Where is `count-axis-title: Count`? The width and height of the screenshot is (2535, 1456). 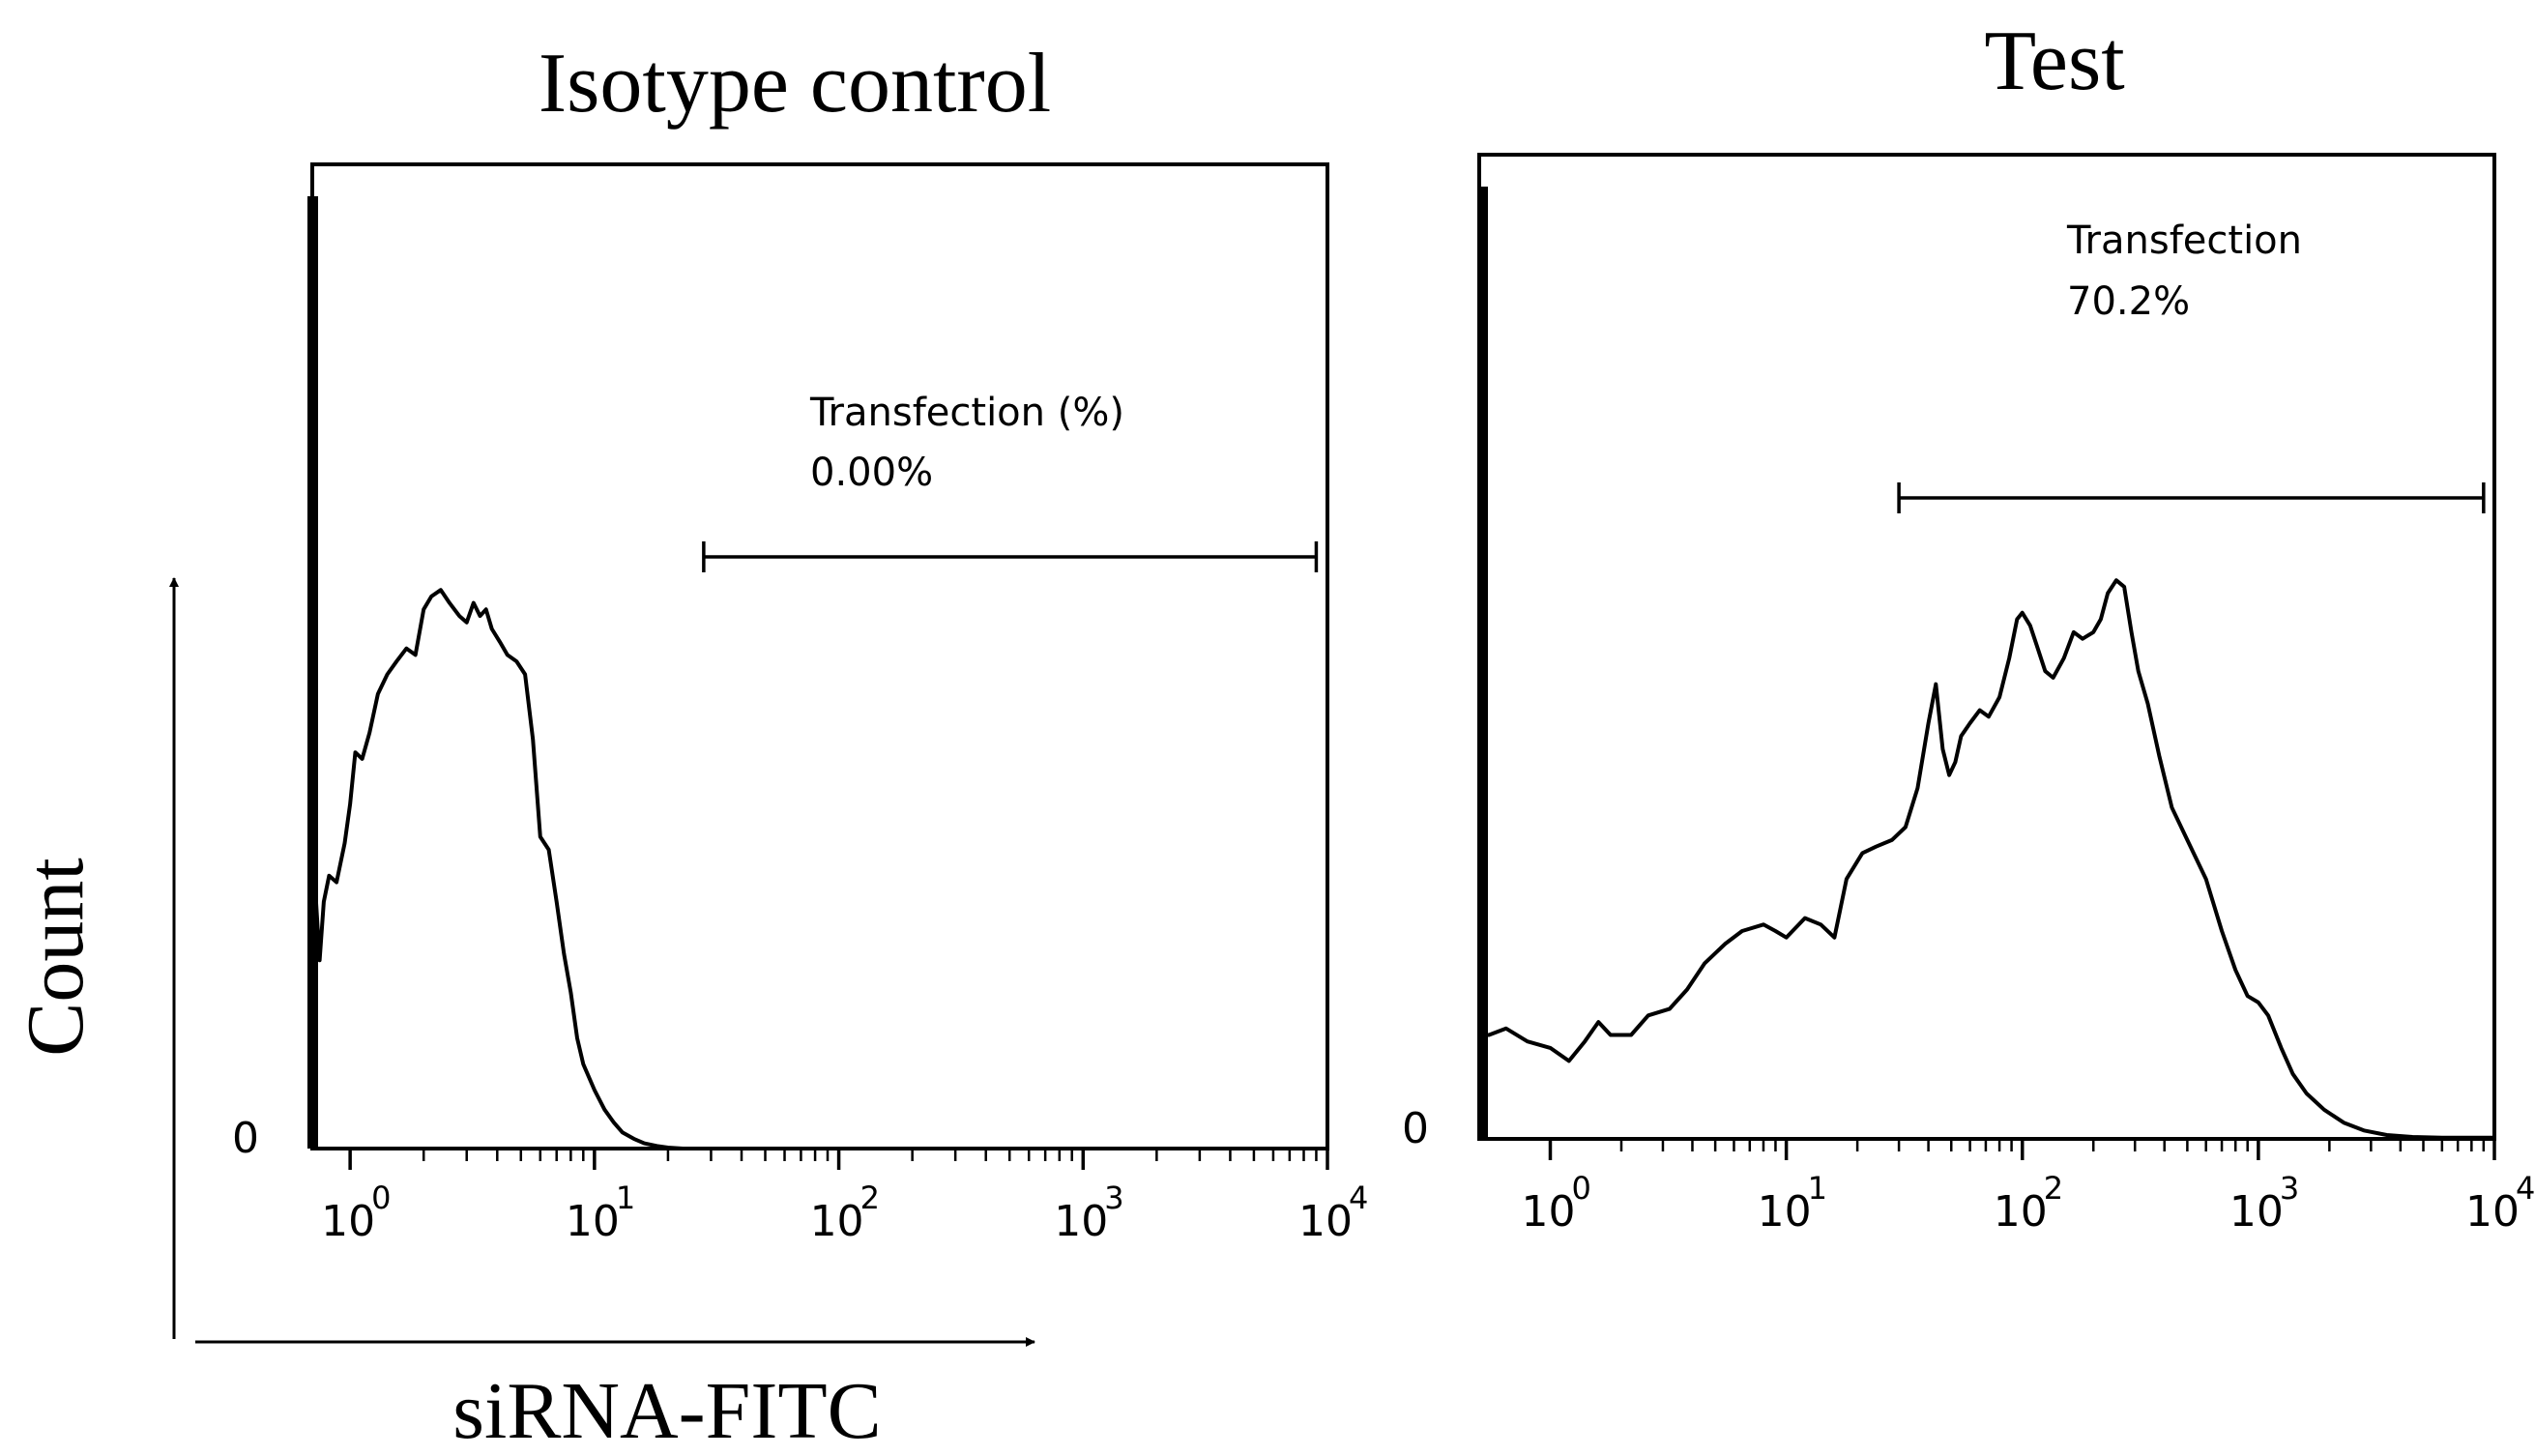
count-axis-title: Count is located at coordinates (56, 957).